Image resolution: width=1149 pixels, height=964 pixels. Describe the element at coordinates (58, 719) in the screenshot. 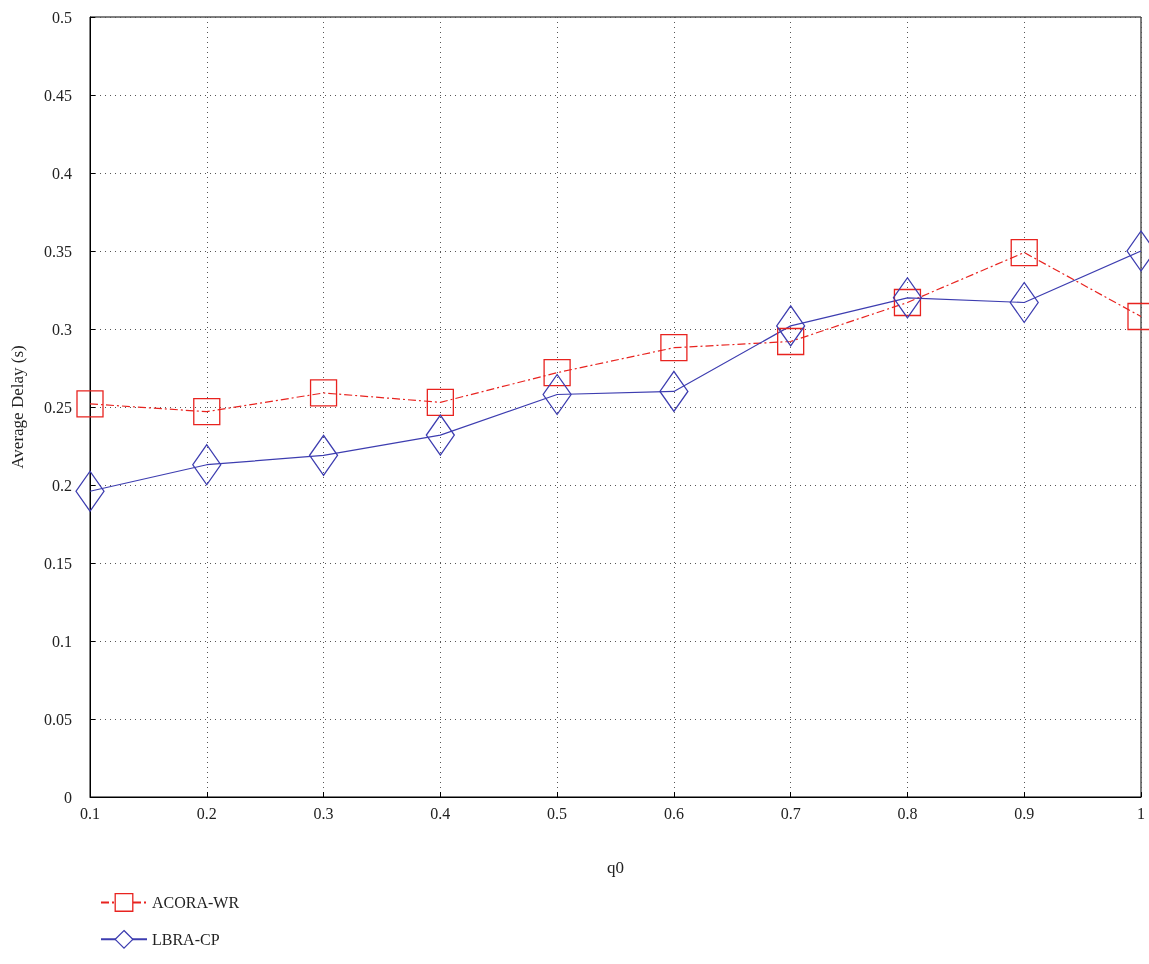

I see `y-tick-label: 0.05` at that location.